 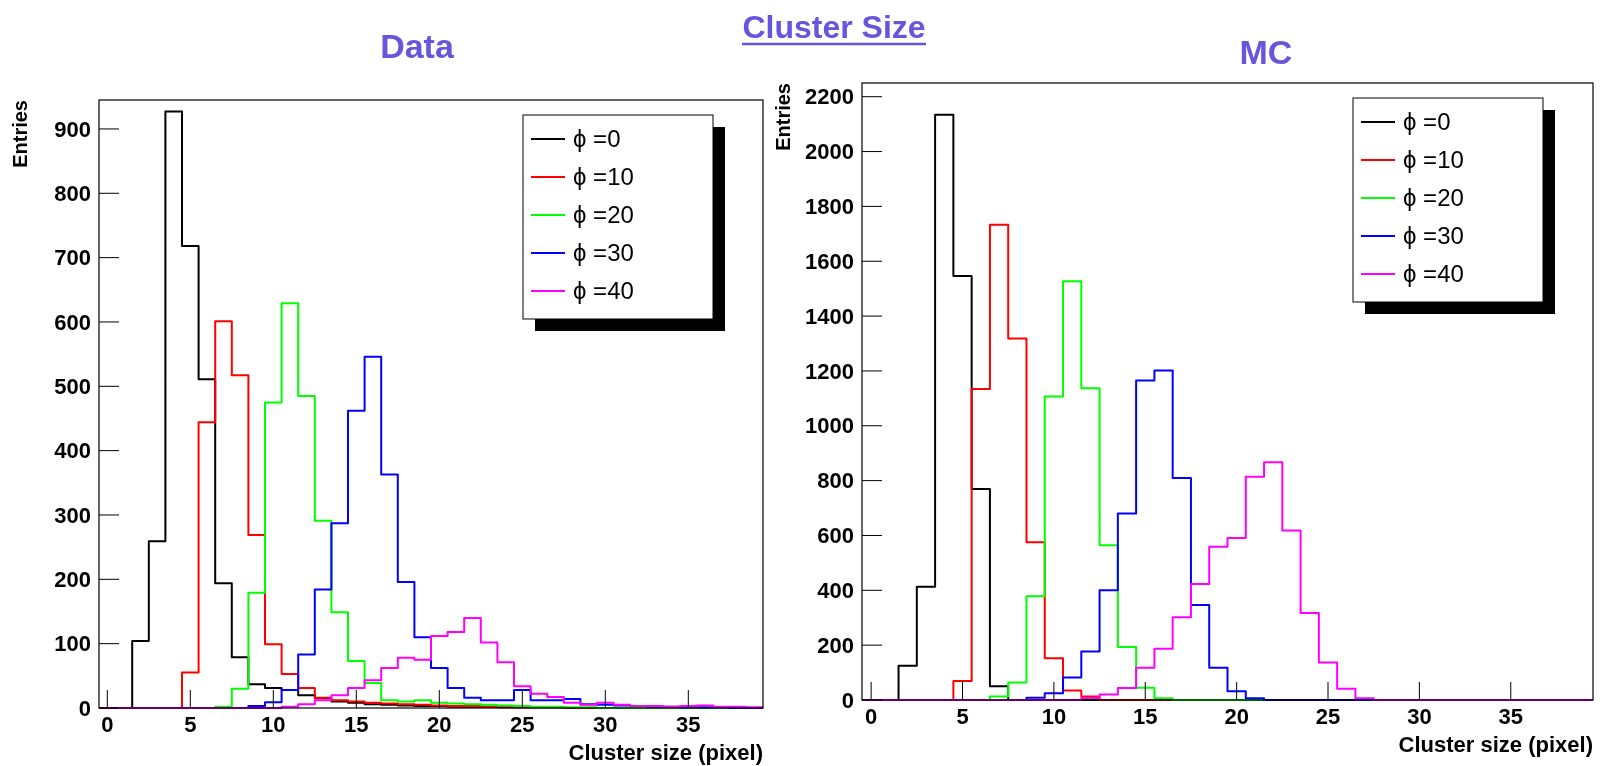 I want to click on y-tick-label: 500, so click(x=72, y=387).